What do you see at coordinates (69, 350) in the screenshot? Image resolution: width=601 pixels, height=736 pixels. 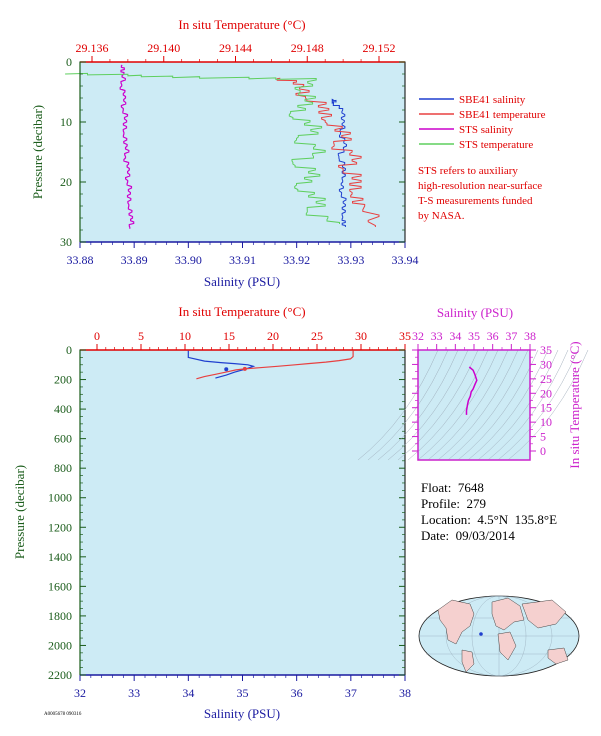 I see `bottom-pres-tick-label: 0` at bounding box center [69, 350].